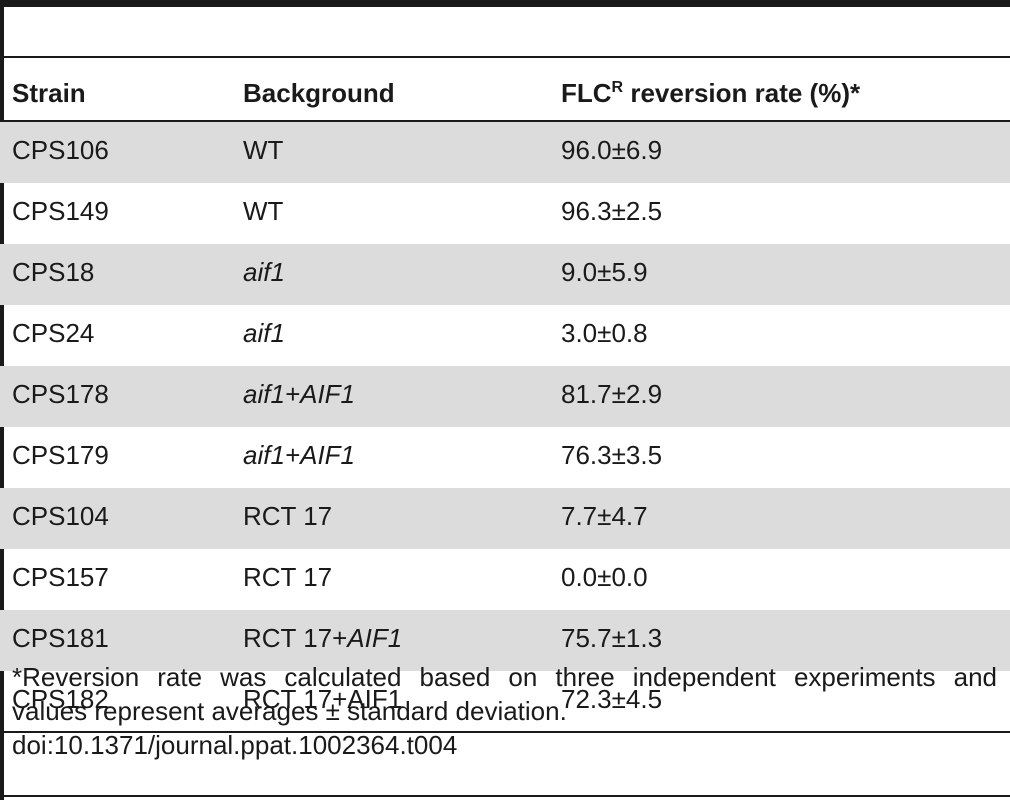  What do you see at coordinates (579, 516) in the screenshot?
I see `rate-mean: 7.7` at bounding box center [579, 516].